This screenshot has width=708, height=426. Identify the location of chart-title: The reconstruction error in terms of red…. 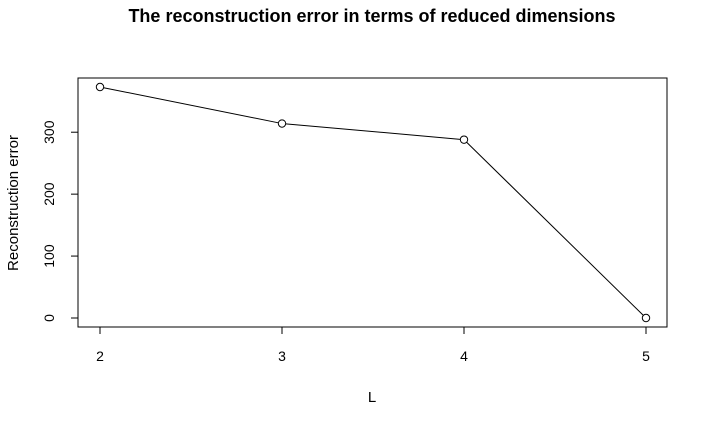
(371, 16).